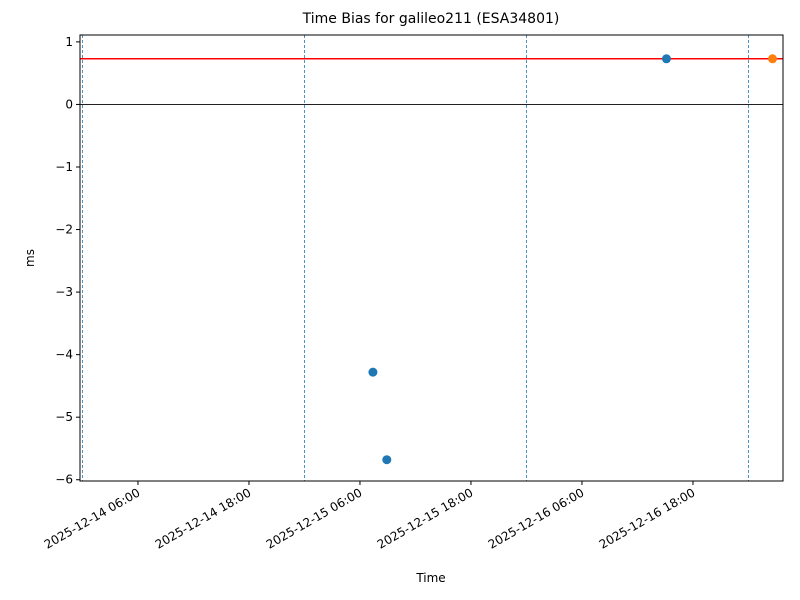  What do you see at coordinates (64, 355) in the screenshot?
I see `y-tick-label: −4` at bounding box center [64, 355].